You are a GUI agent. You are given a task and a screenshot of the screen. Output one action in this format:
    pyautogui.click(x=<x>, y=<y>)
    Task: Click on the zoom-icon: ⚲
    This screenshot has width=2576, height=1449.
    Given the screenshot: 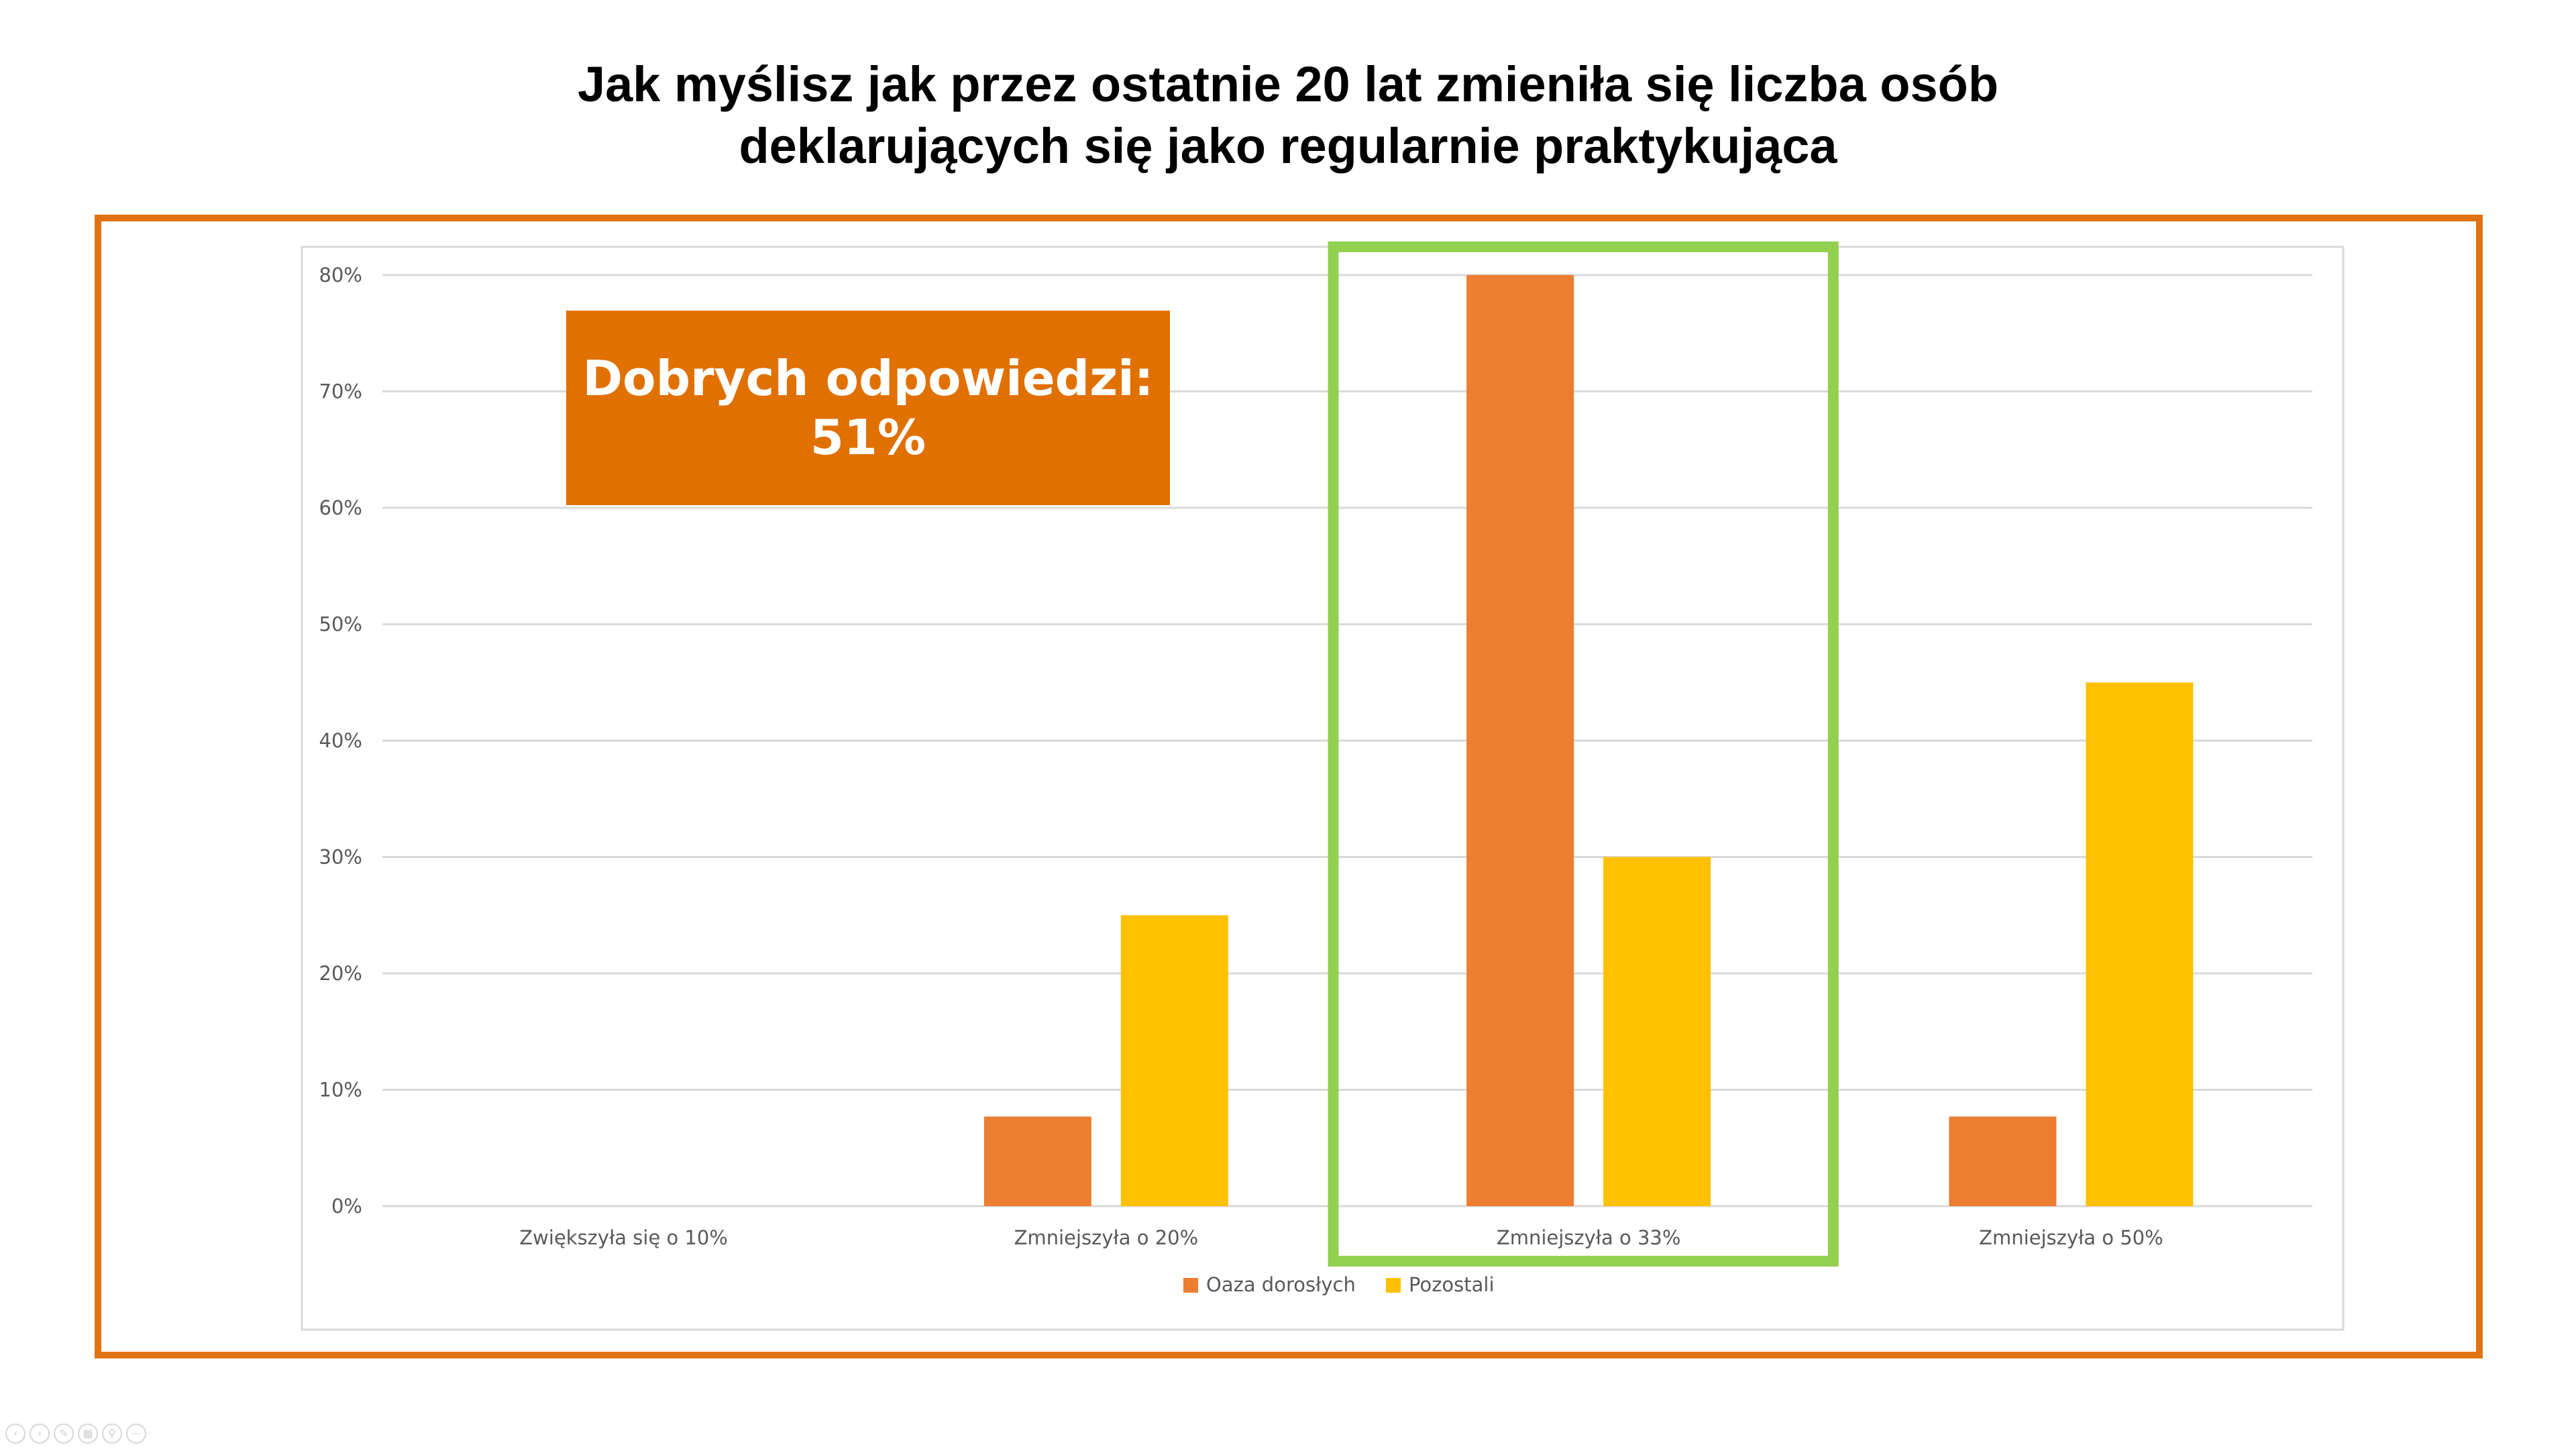 What is the action you would take?
    pyautogui.click(x=112, y=1434)
    